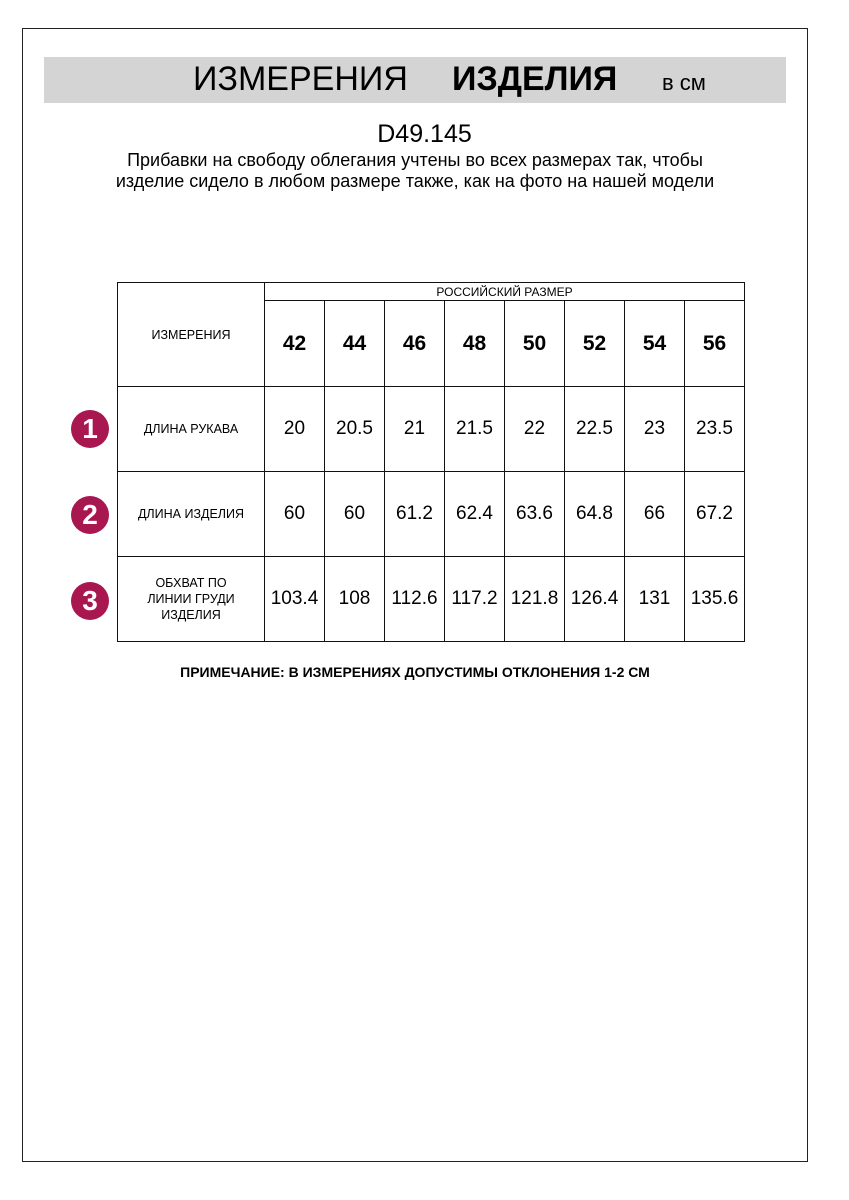 This screenshot has height=1200, width=849. Describe the element at coordinates (474, 514) in the screenshot. I see `value-cell: 62.4` at that location.